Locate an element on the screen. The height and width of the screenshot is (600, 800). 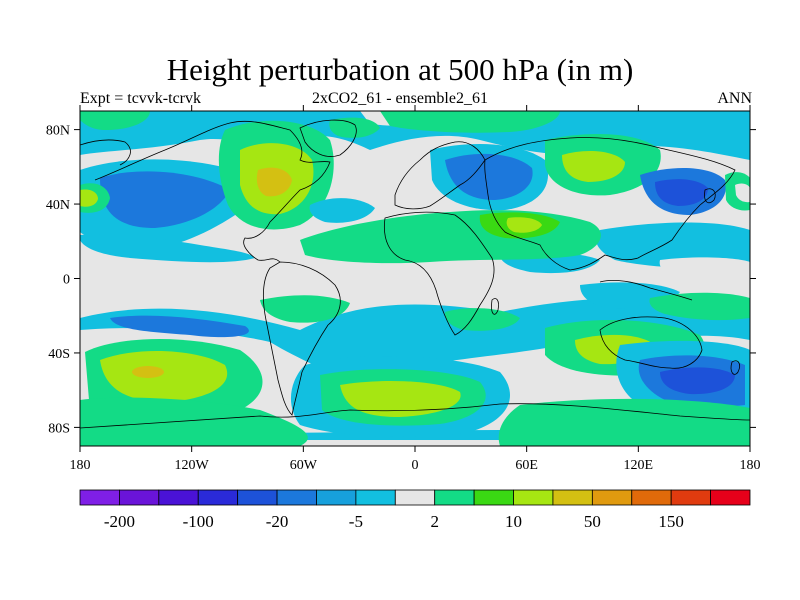
colorbar-label: 150 is located at coordinates (671, 521).